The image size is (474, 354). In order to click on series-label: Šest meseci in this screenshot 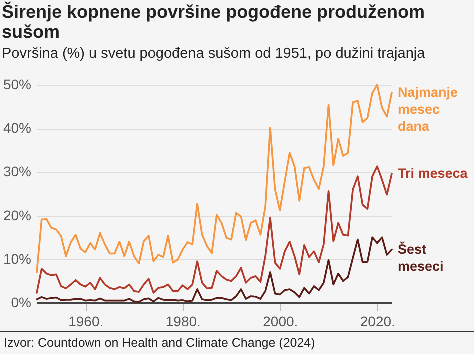, I will do `click(421, 257)`.